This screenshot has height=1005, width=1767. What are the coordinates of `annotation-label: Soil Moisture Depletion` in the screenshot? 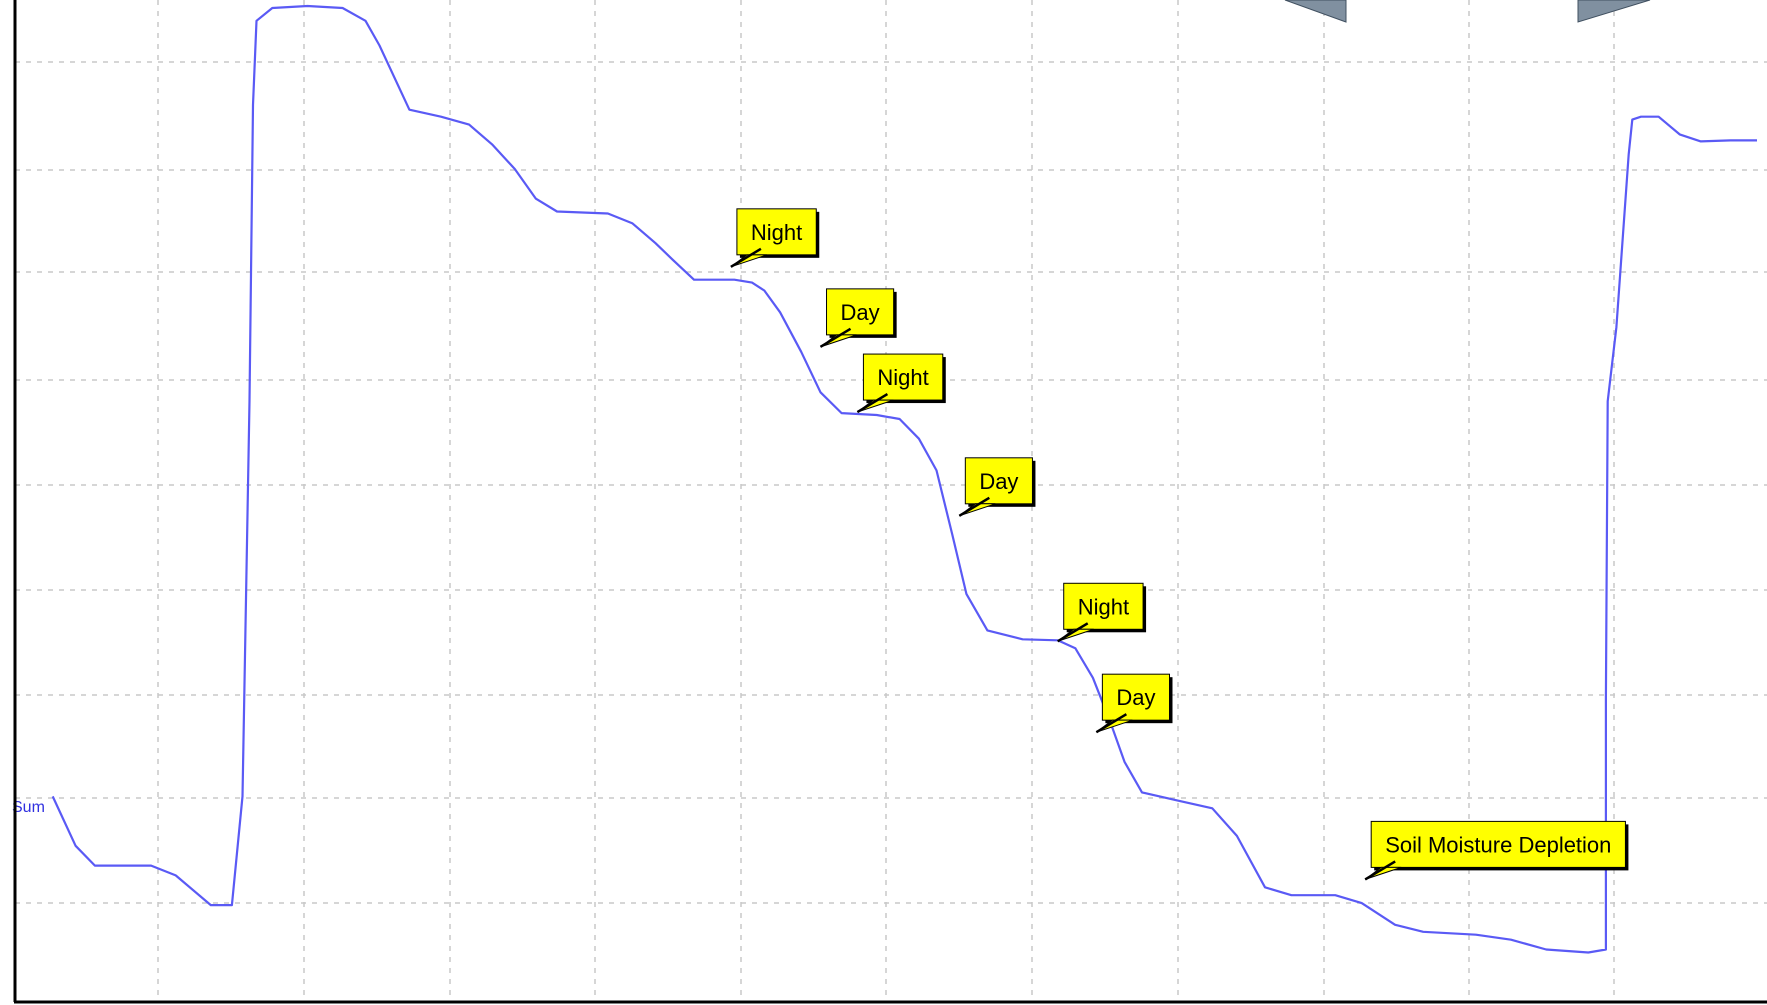 It's located at (1498, 844).